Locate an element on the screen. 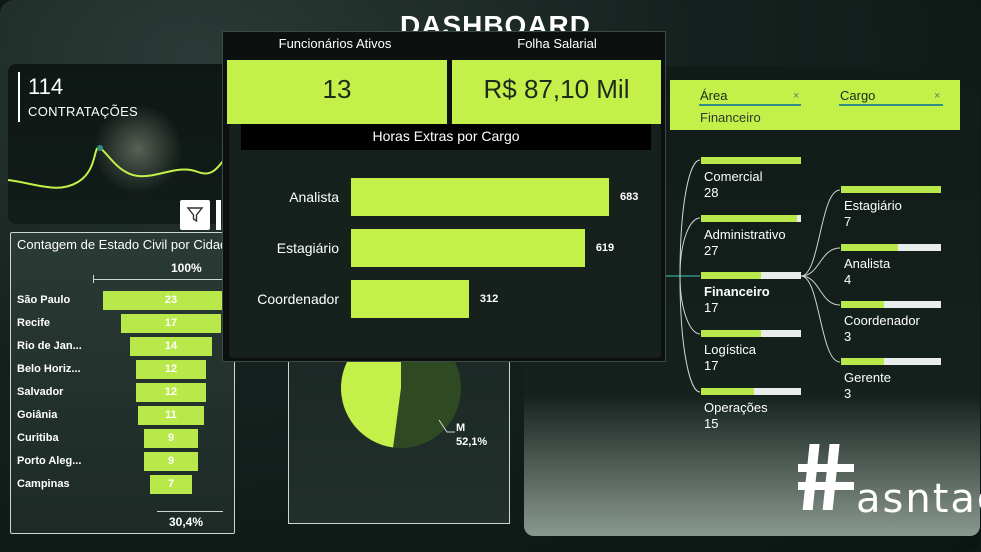  funnel-top-percent: 100% is located at coordinates (186, 268).